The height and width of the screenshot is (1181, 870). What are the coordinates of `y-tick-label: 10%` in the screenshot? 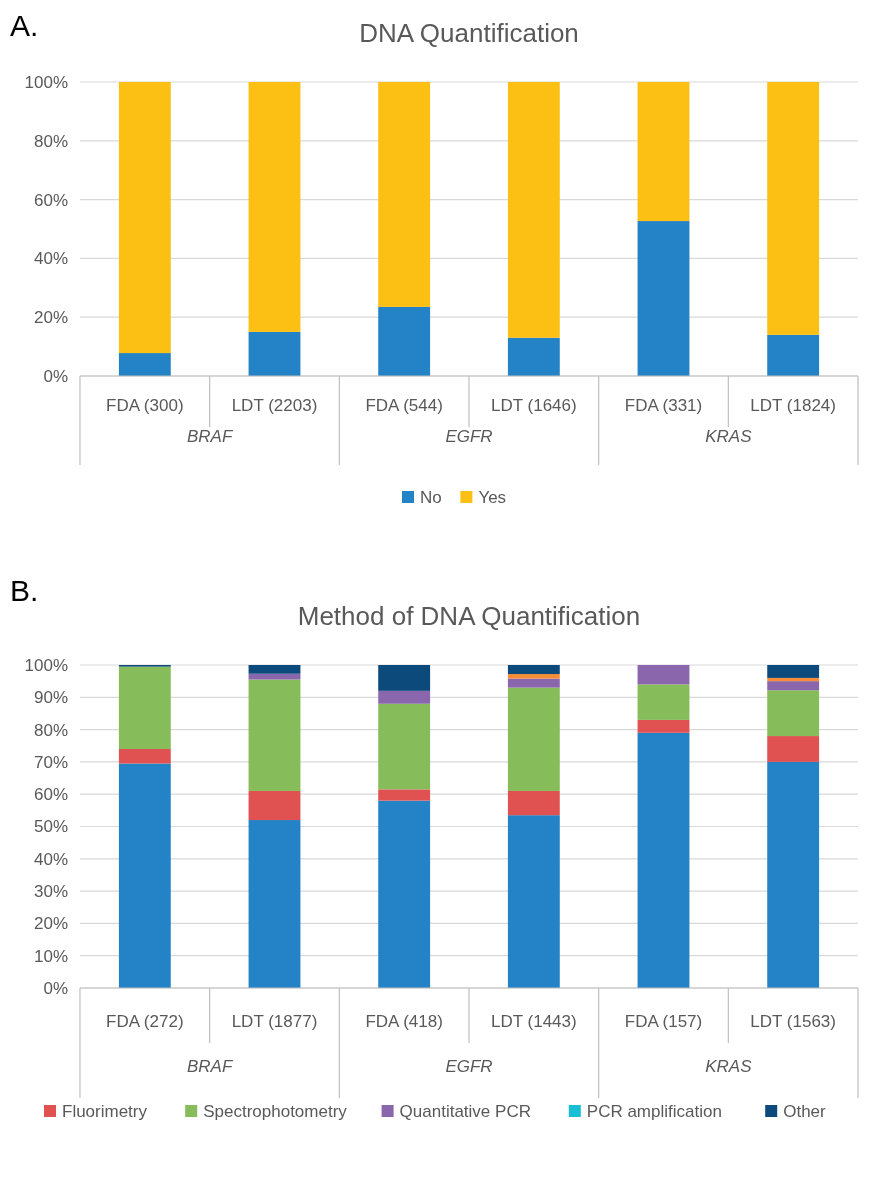 It's located at (50, 956).